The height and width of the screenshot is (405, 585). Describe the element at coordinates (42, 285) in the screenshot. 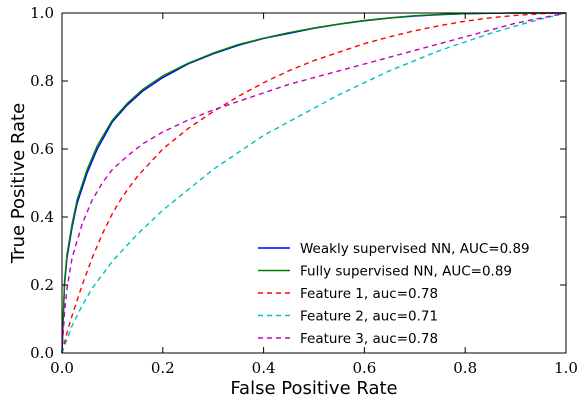

I see `y-tick-label: 0.2` at that location.